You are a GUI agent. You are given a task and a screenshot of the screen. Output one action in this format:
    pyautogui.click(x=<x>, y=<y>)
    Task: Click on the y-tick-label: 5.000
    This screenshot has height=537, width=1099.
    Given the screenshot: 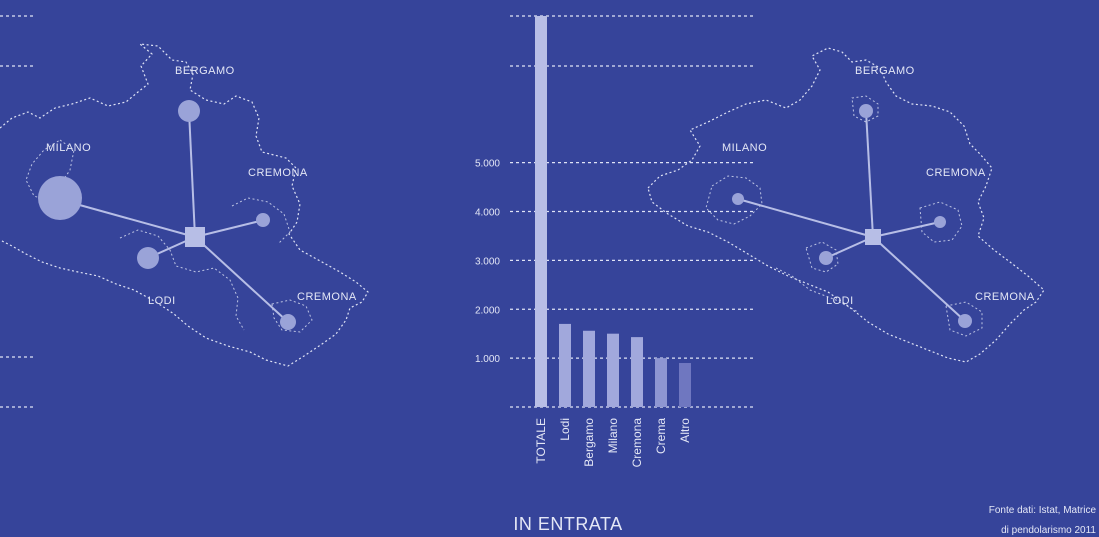 What is the action you would take?
    pyautogui.click(x=487, y=164)
    